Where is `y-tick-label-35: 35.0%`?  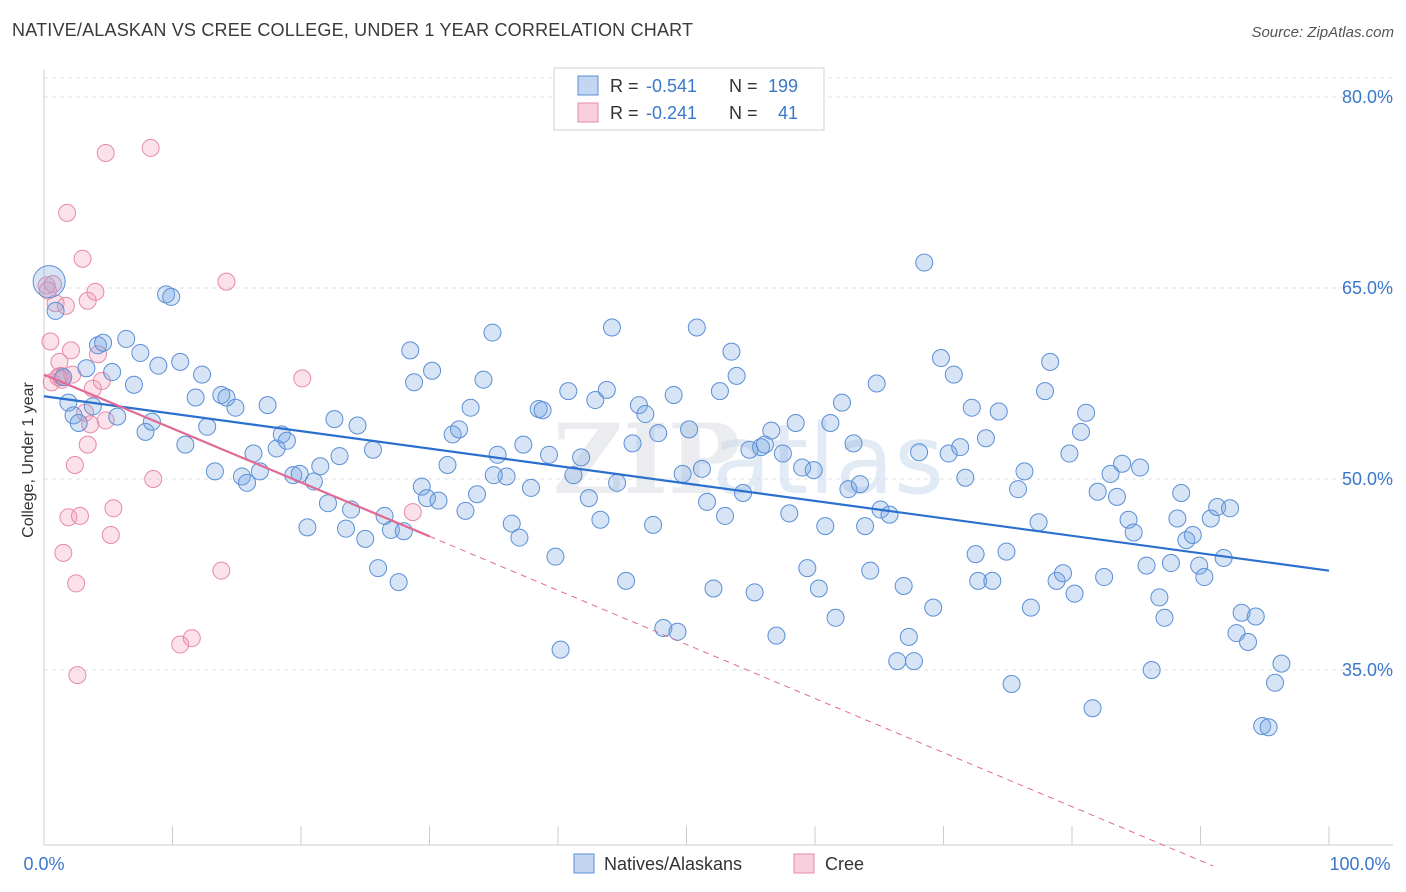 y-tick-label-35: 35.0% is located at coordinates (1367, 670).